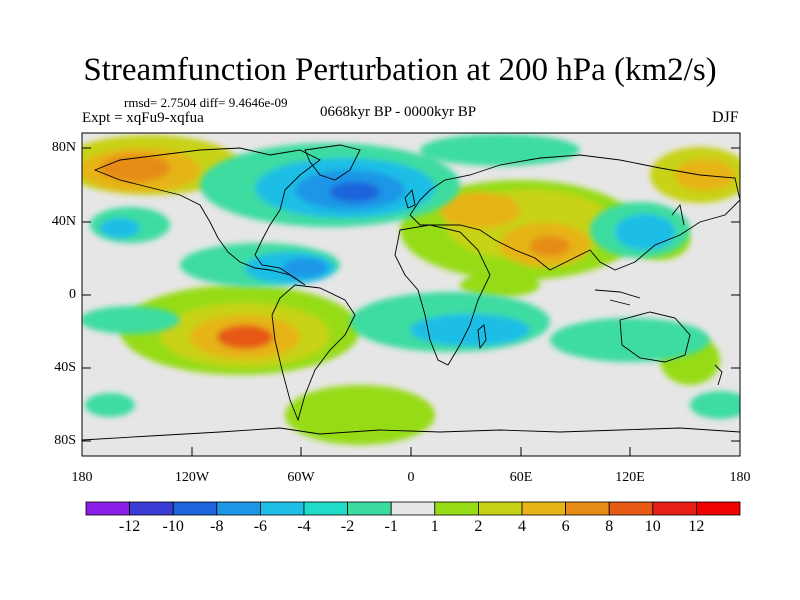  I want to click on colorbar-label: -8, so click(217, 526).